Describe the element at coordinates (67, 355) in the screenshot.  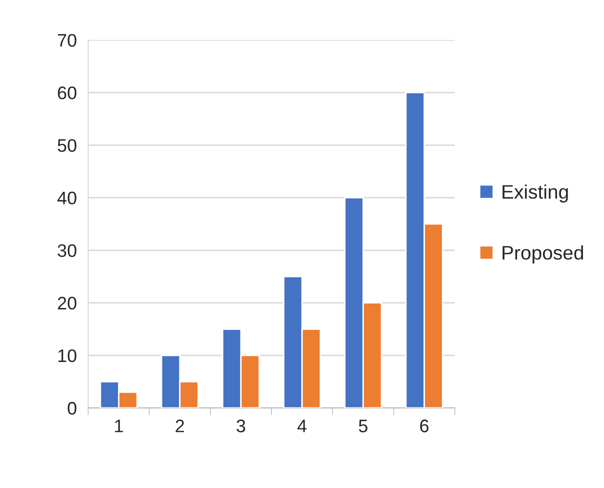
I see `y-tick-label: 10` at that location.